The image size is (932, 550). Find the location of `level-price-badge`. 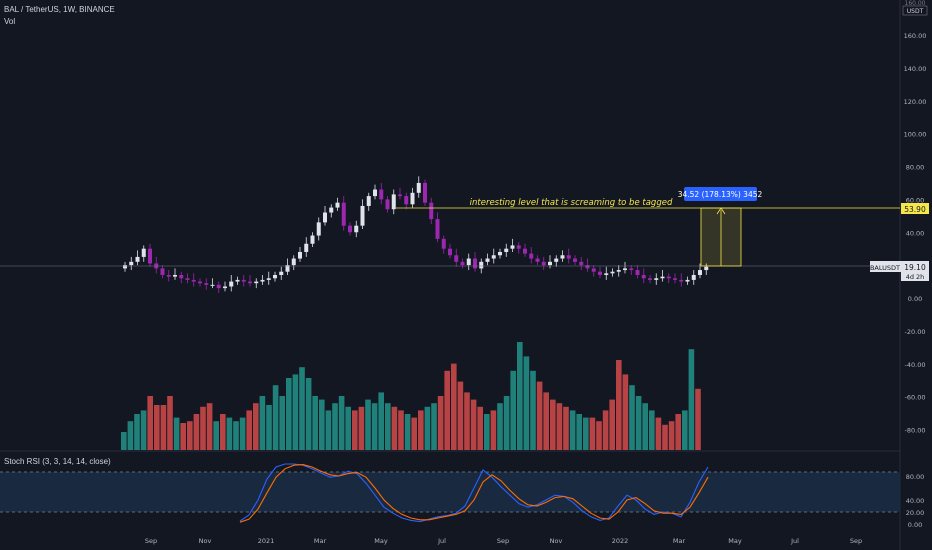

level-price-badge is located at coordinates (915, 208).